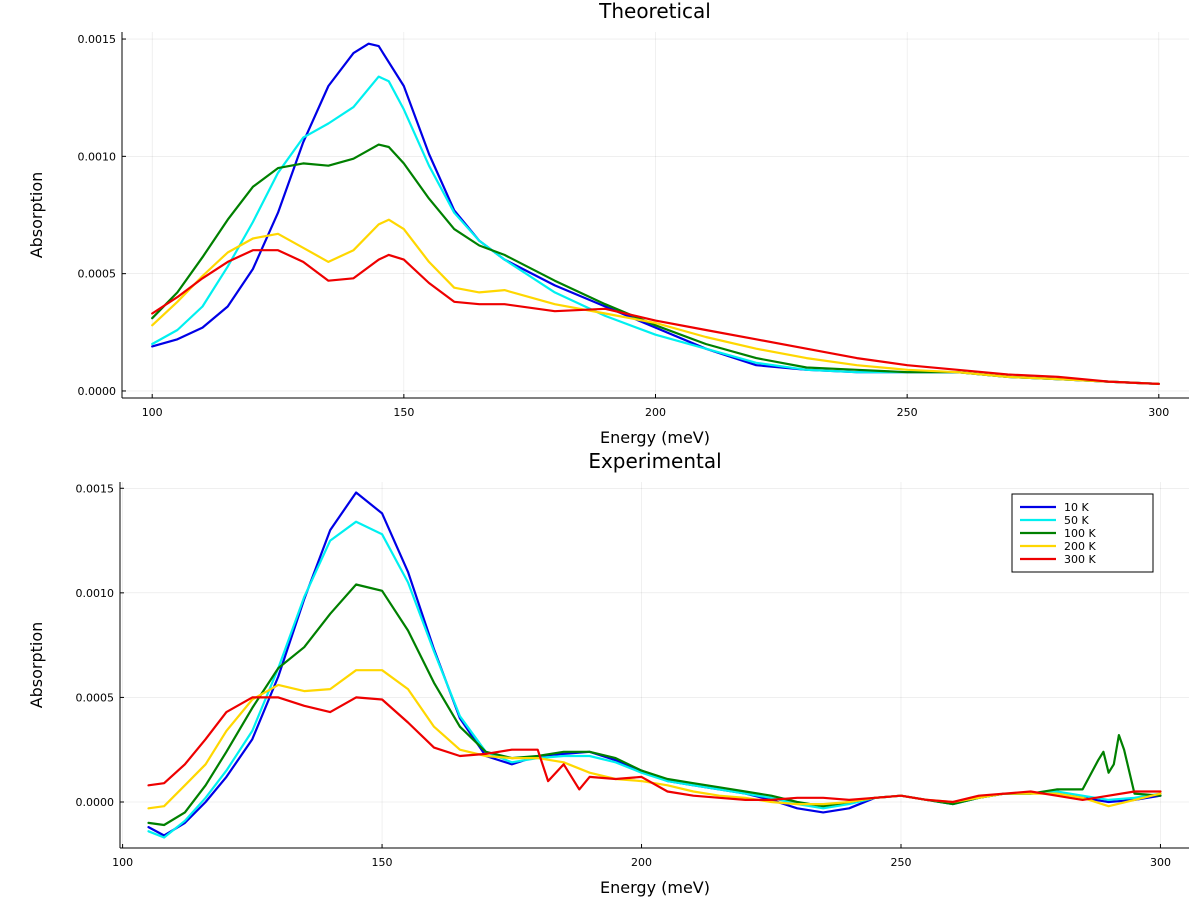  What do you see at coordinates (907, 412) in the screenshot?
I see `theoretical-x-tick-label: 250` at bounding box center [907, 412].